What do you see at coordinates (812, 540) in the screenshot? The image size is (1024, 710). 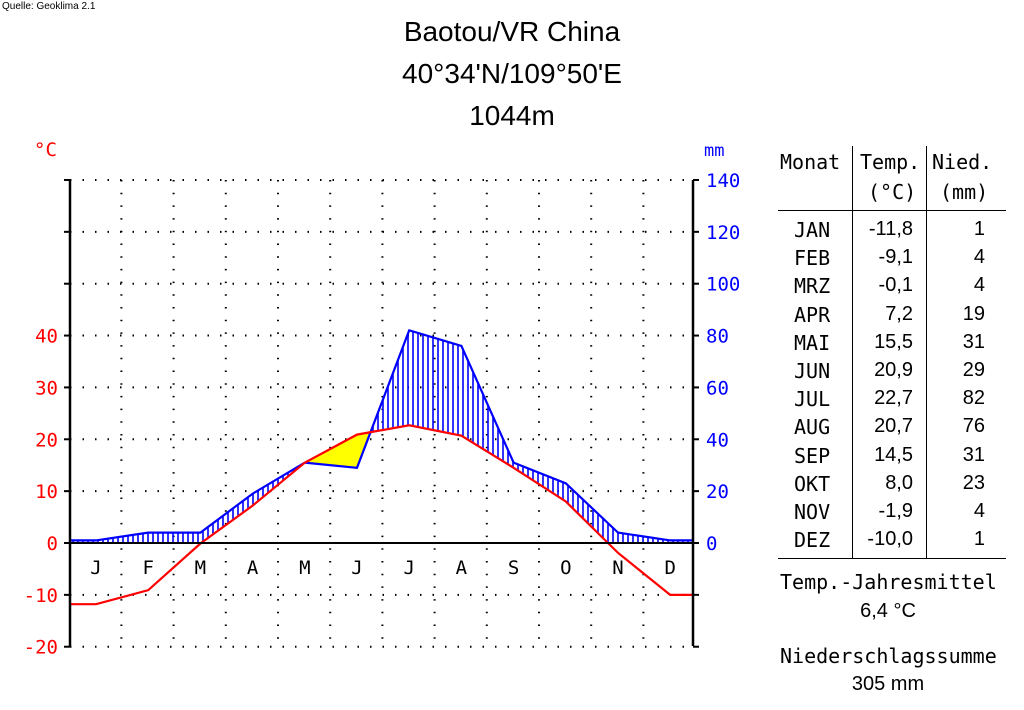 I see `table-month: DEZ` at bounding box center [812, 540].